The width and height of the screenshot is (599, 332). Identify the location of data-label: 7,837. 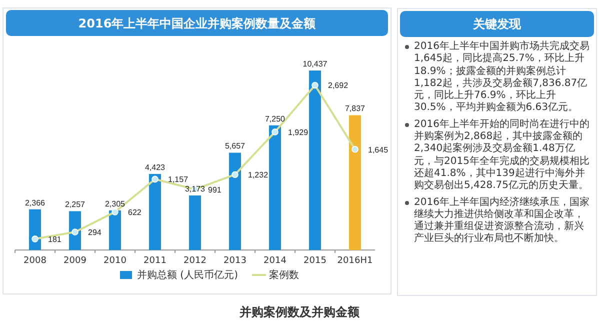
(355, 109).